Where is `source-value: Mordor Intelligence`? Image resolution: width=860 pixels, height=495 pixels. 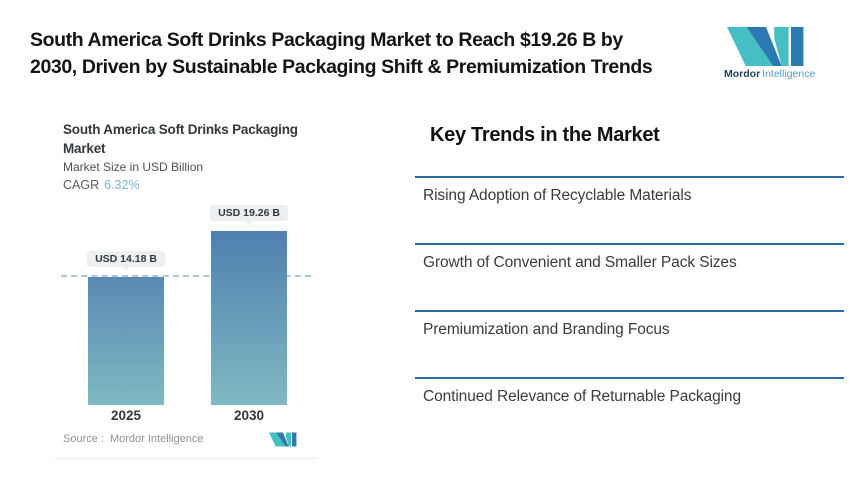 source-value: Mordor Intelligence is located at coordinates (156, 439).